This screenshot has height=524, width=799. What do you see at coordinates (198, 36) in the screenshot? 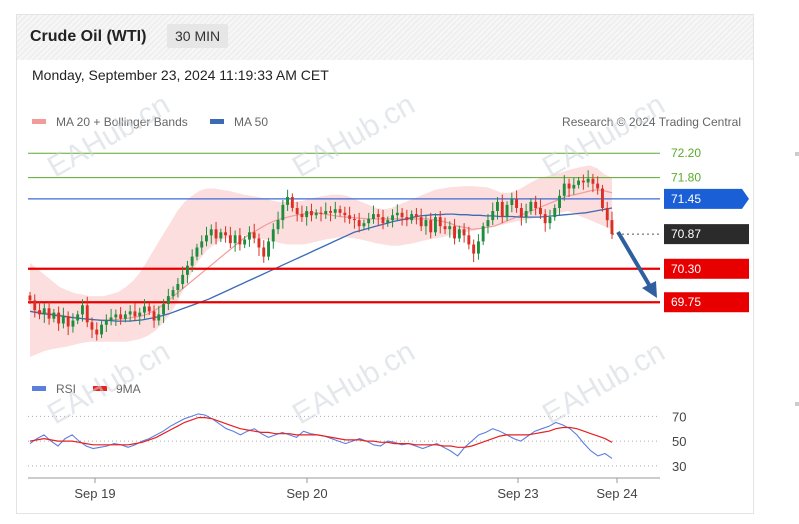
I see `timeframe-badge: 30 MIN` at bounding box center [198, 36].